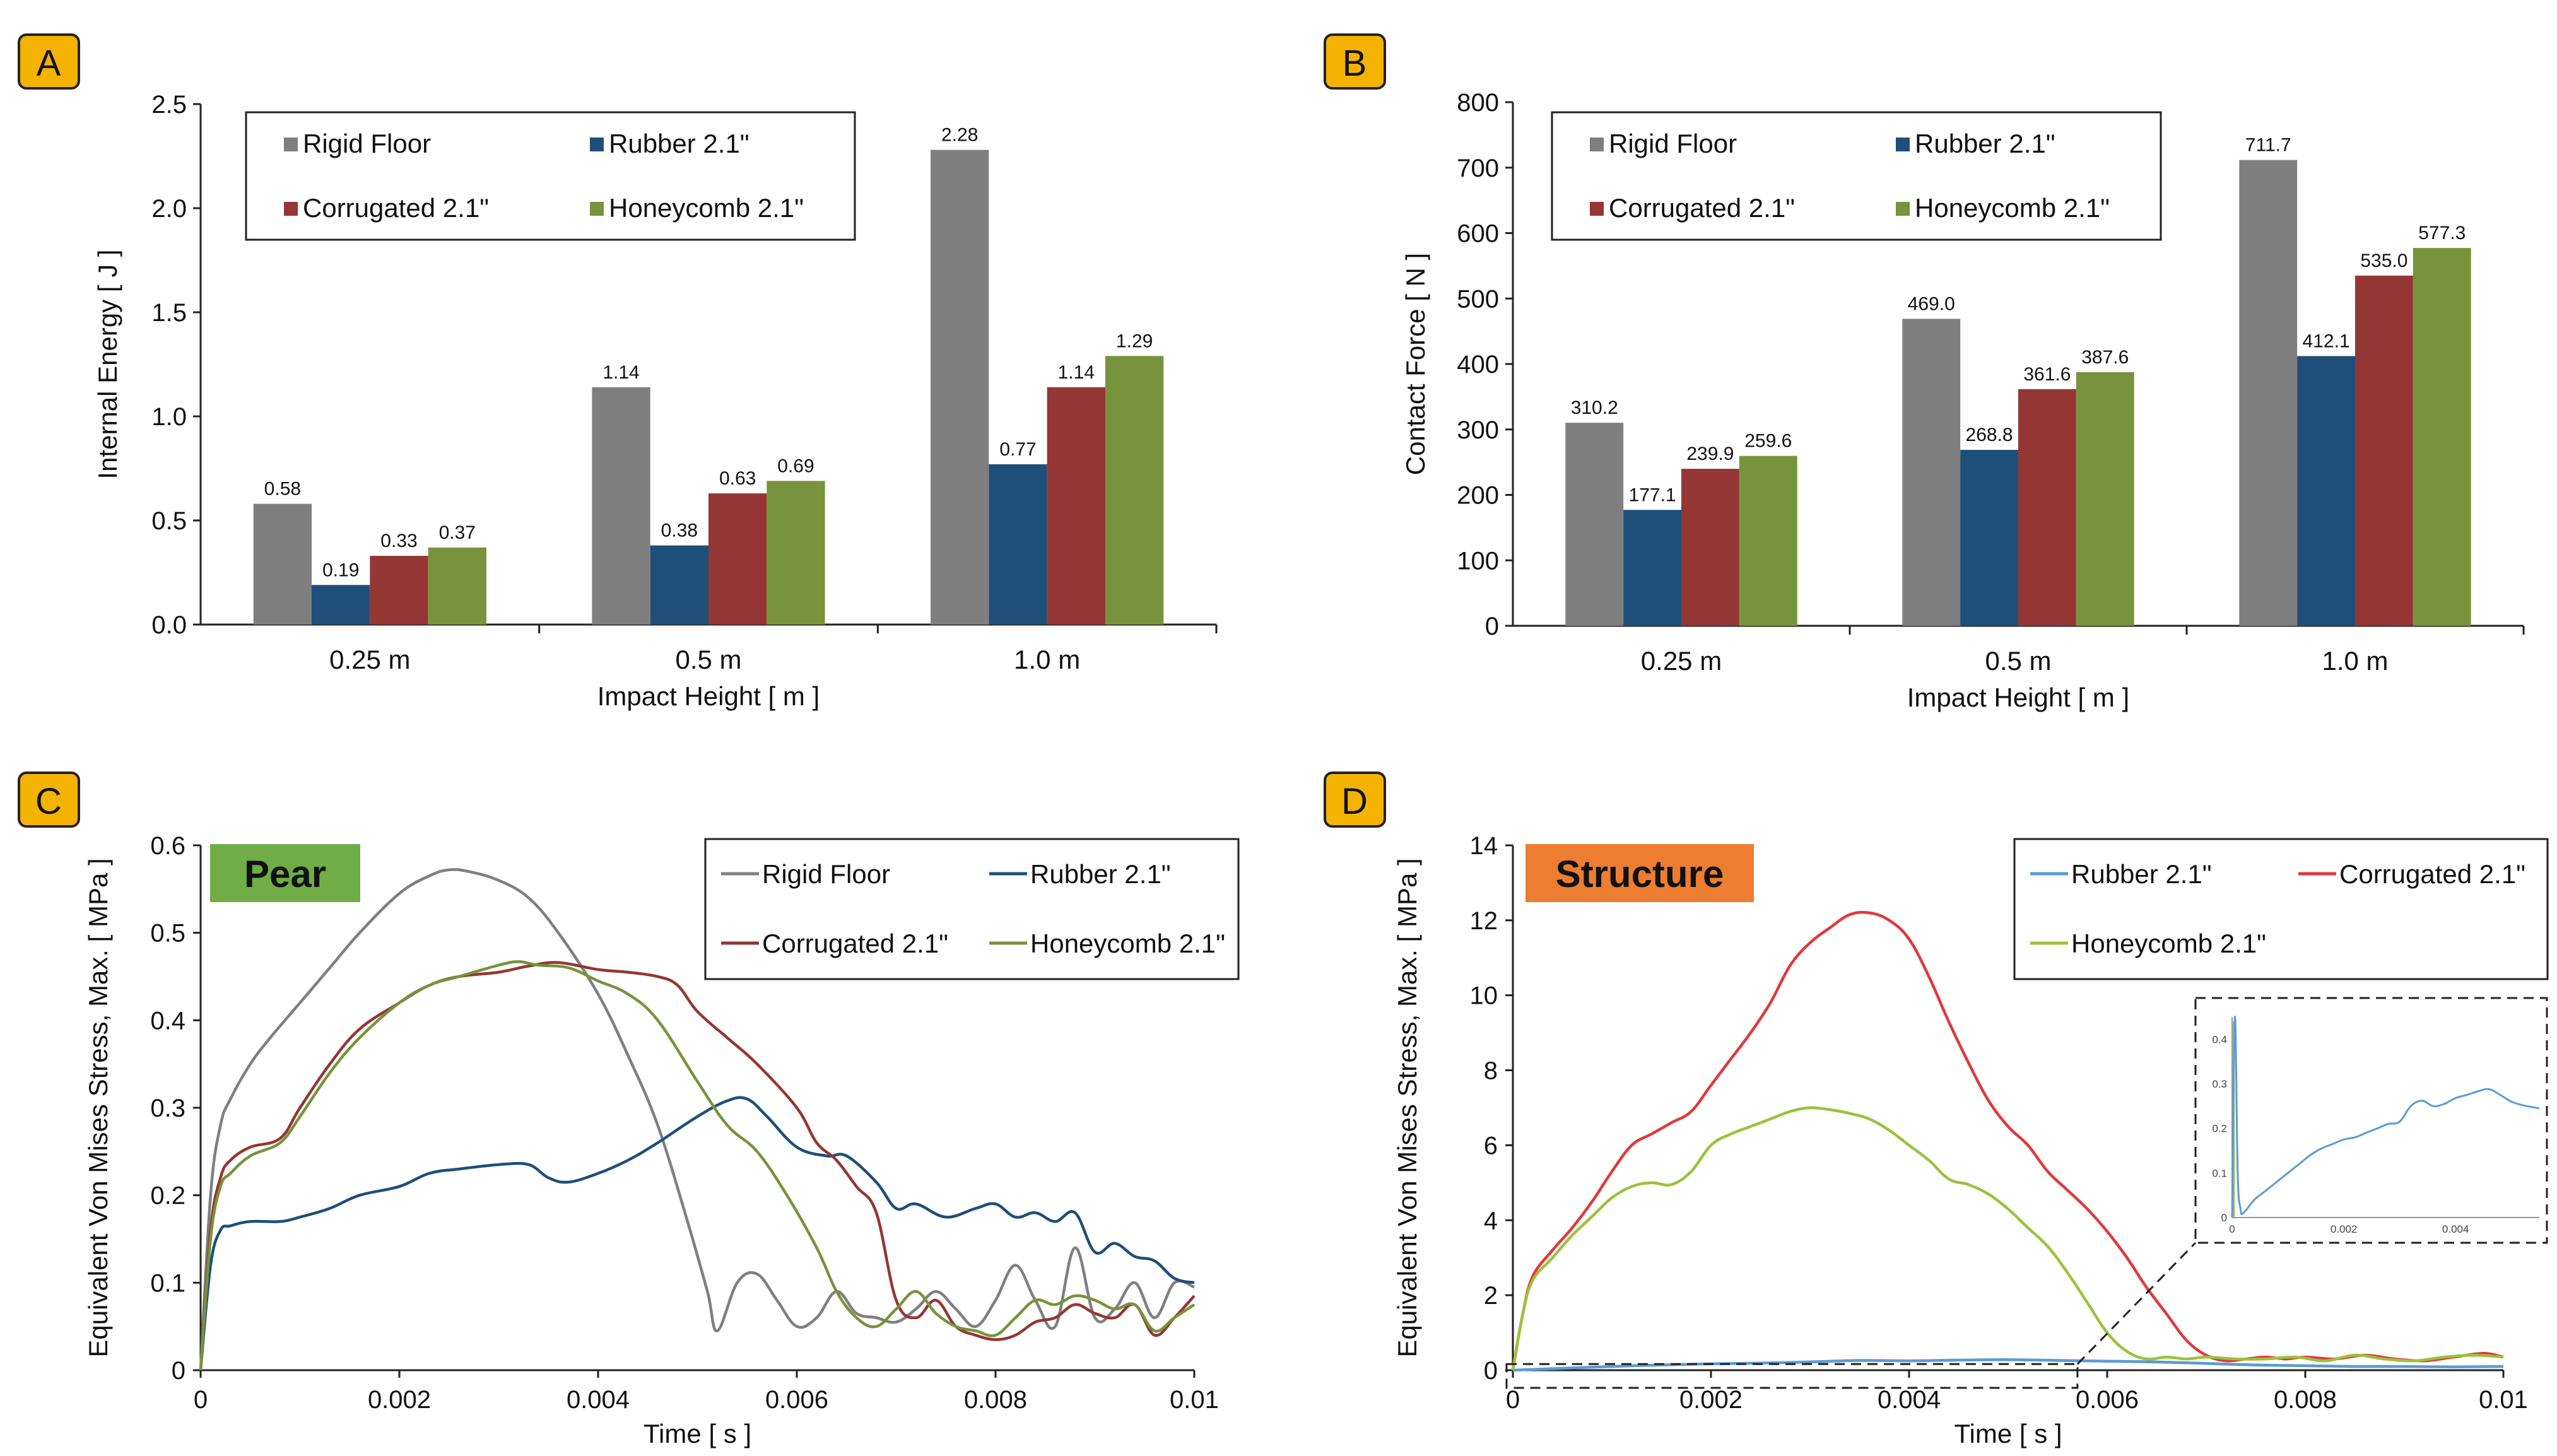 This screenshot has width=2557, height=1456. Describe the element at coordinates (1478, 168) in the screenshot. I see `y-tick-label: 700` at that location.